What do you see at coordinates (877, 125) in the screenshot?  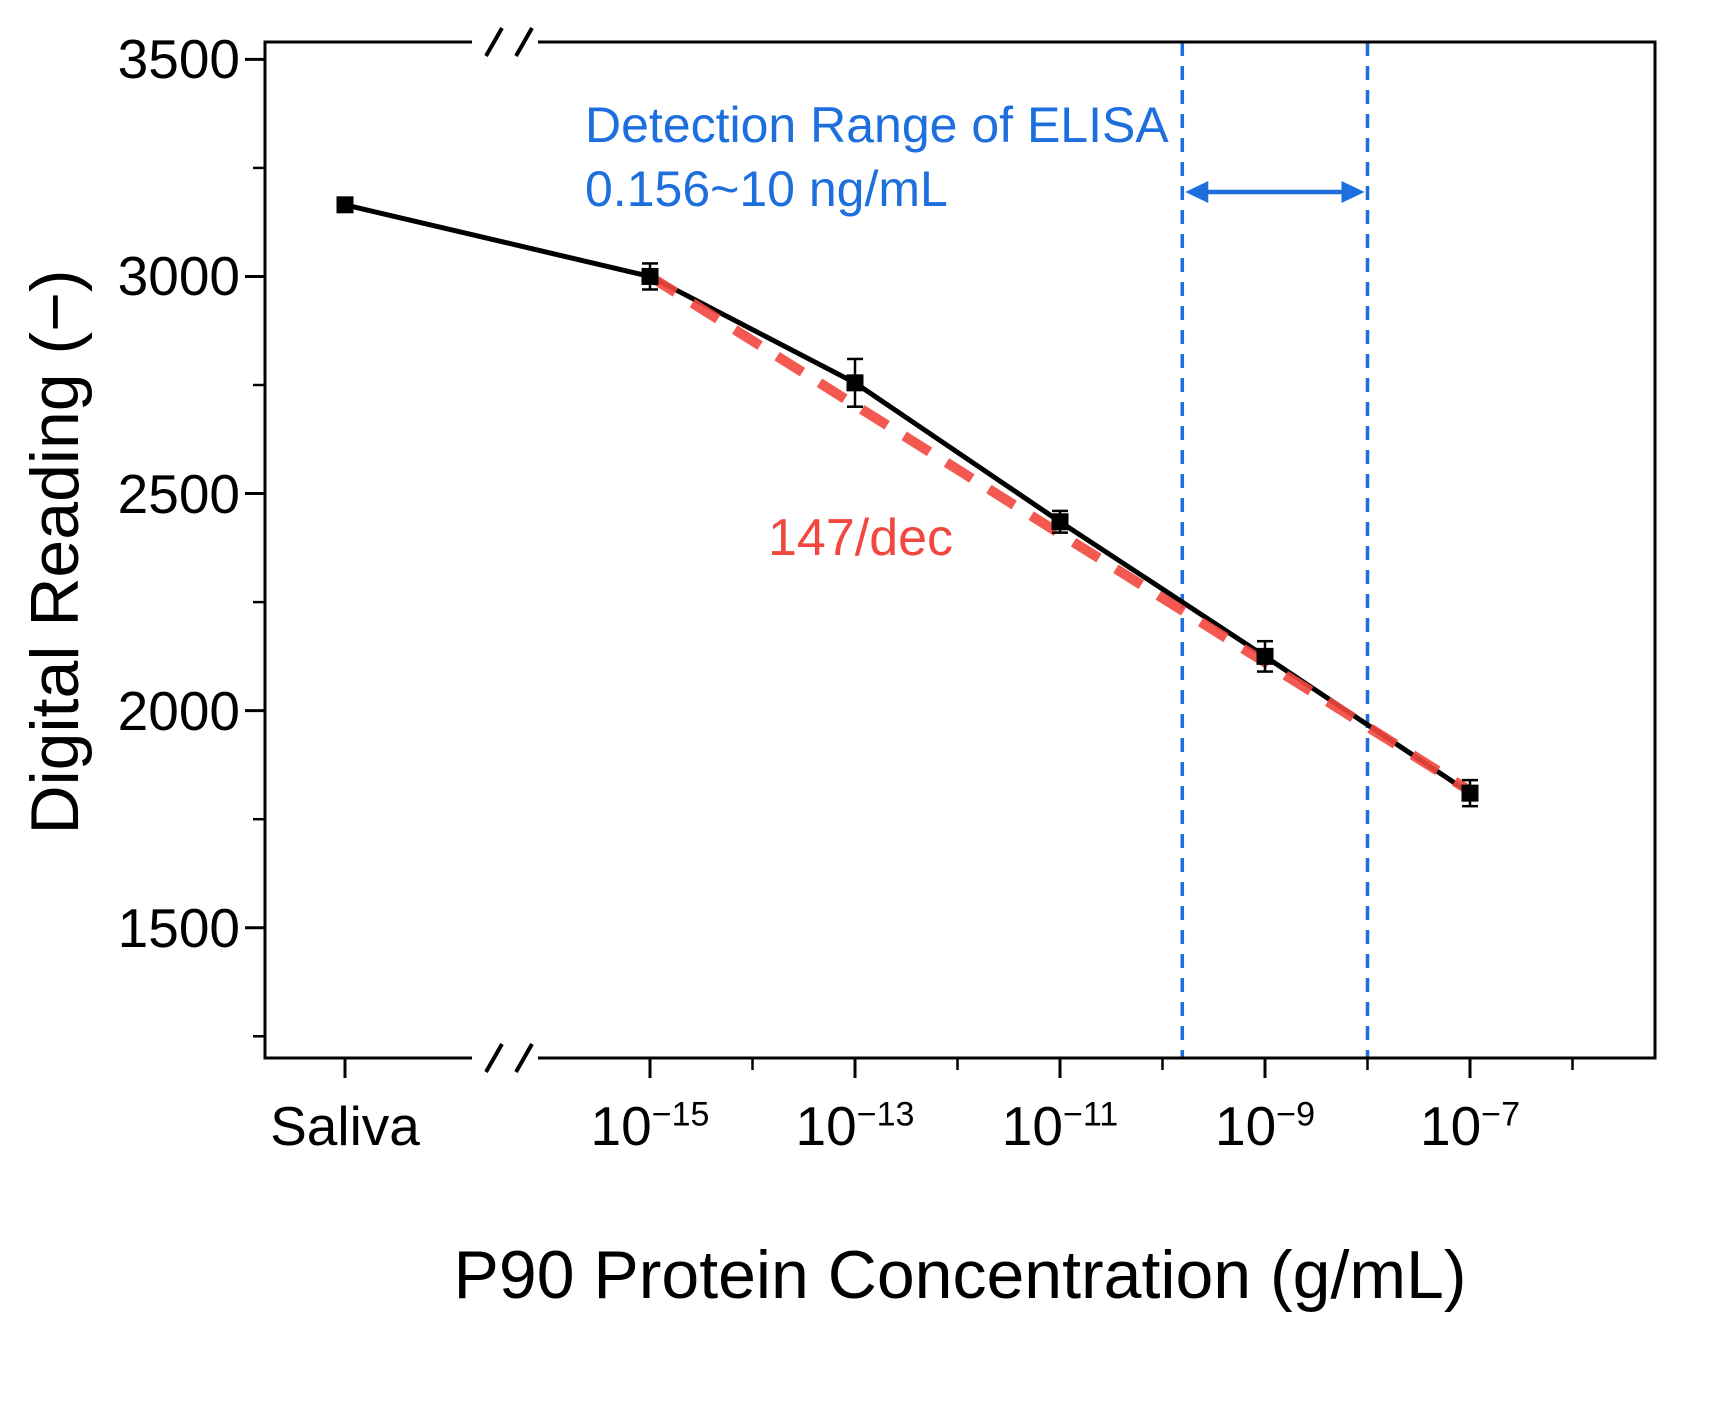 I see `detection-range-title: Detection Range of ELISA` at bounding box center [877, 125].